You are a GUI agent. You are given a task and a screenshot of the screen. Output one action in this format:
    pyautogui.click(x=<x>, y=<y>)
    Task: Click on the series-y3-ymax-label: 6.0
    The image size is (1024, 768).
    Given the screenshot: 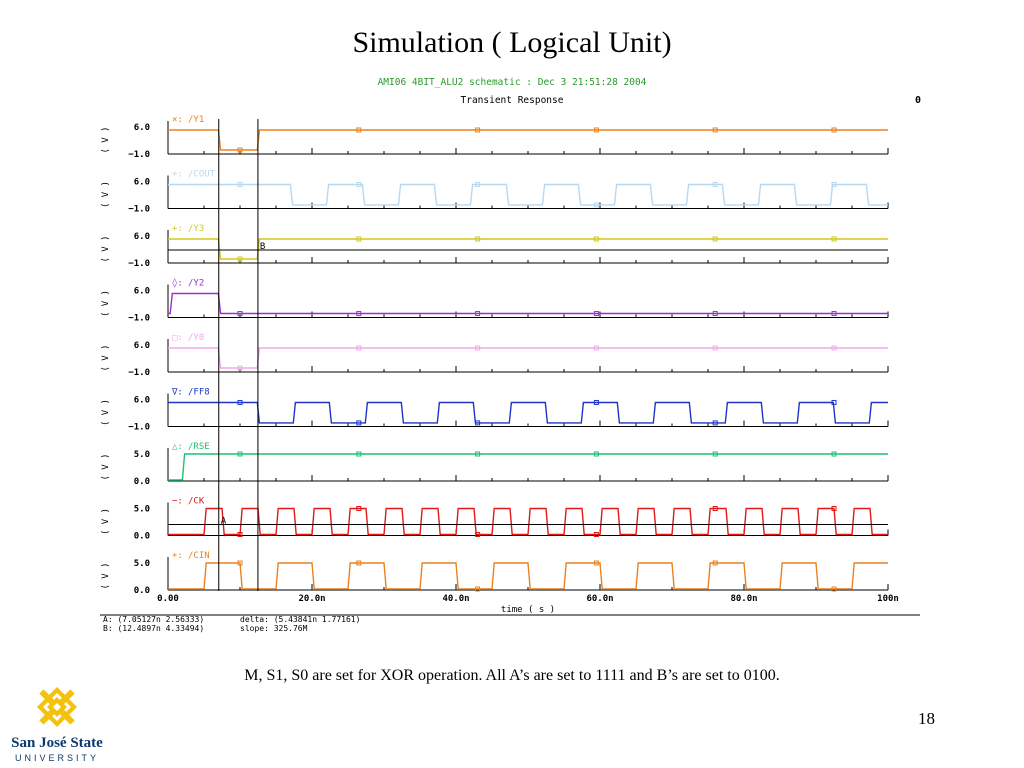 What is the action you would take?
    pyautogui.click(x=142, y=237)
    